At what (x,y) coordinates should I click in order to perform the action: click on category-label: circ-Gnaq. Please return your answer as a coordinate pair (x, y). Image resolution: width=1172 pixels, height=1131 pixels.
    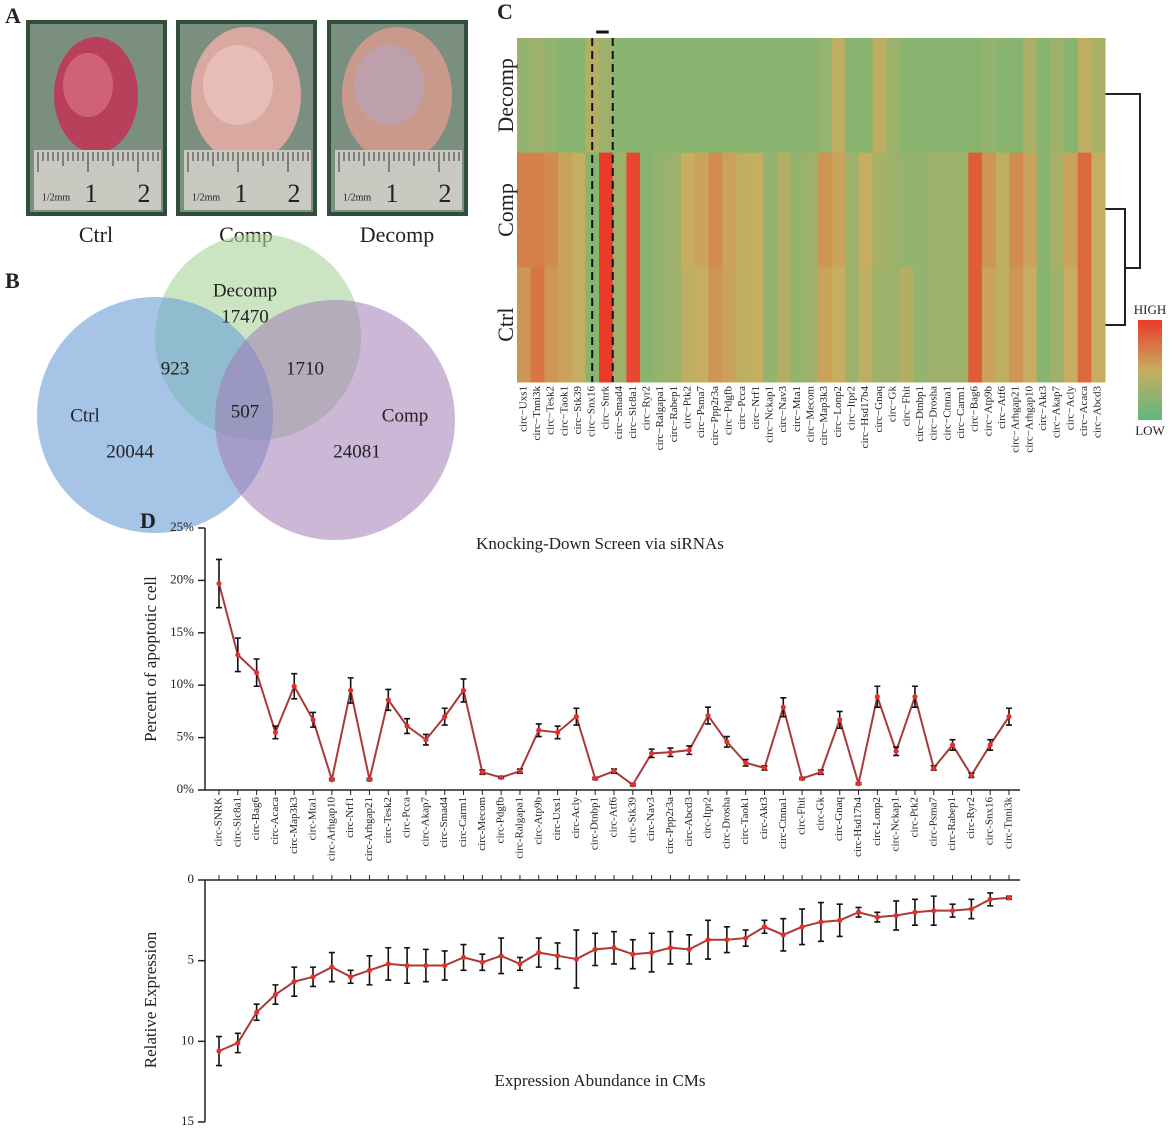
    Looking at the image, I should click on (839, 819).